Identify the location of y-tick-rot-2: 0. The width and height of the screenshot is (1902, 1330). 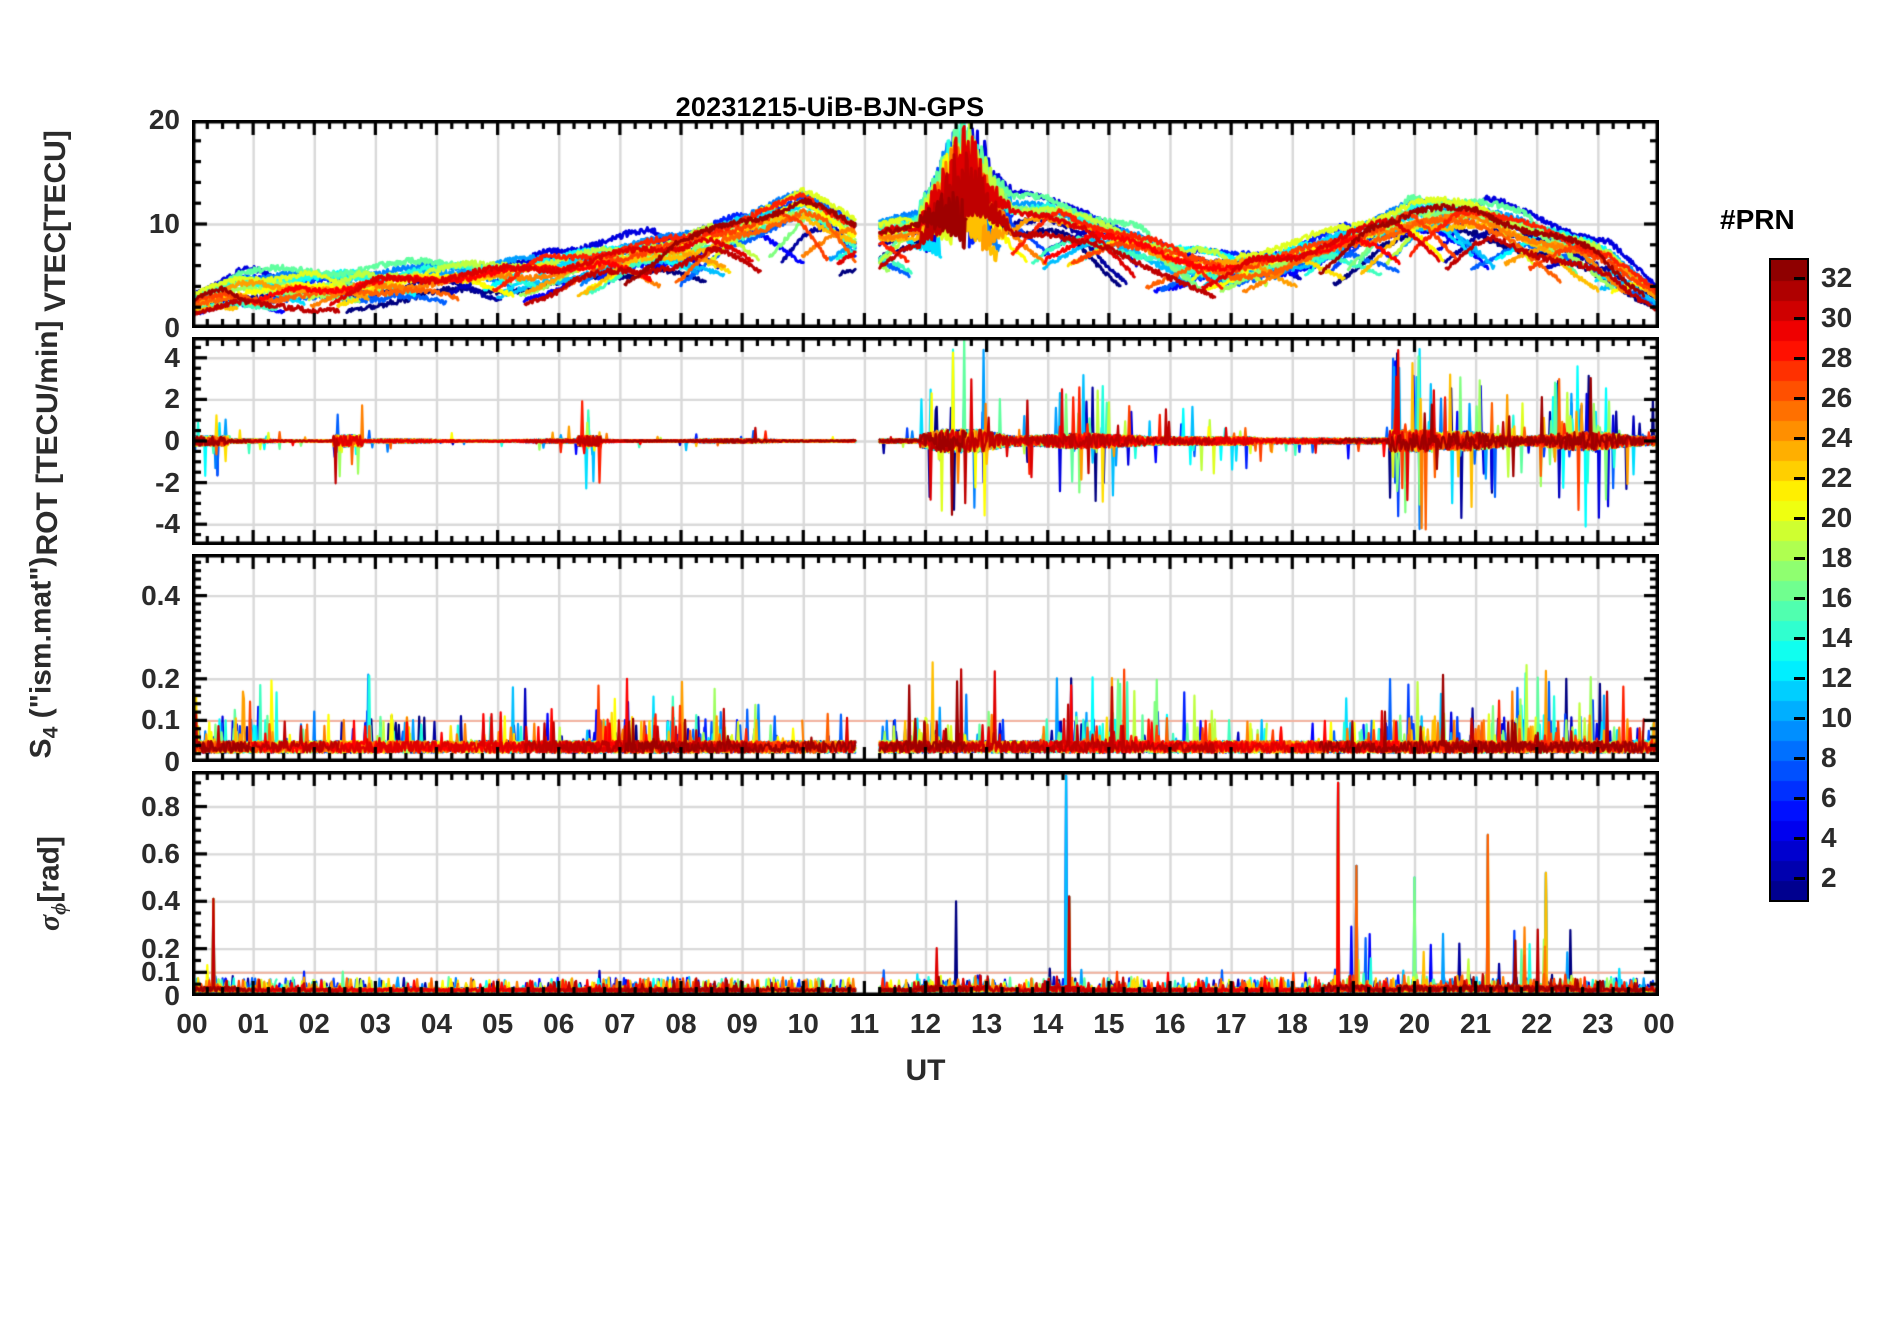
(172, 440).